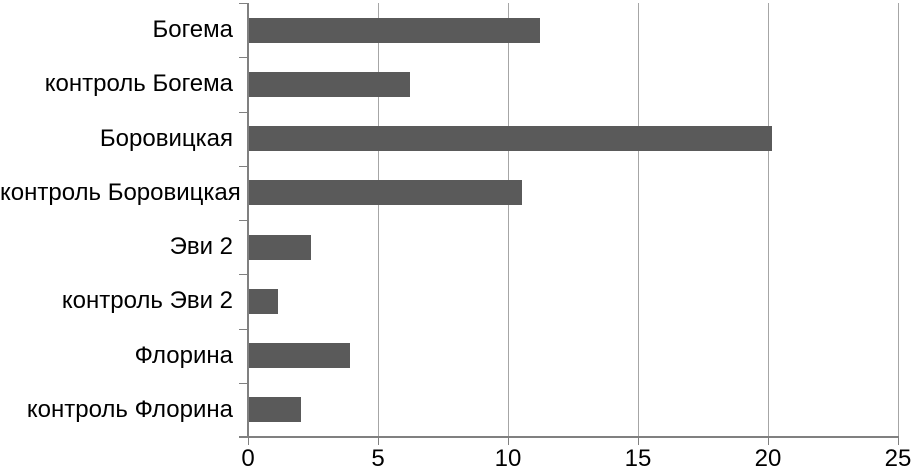 Image resolution: width=911 pixels, height=473 pixels. I want to click on category-label-2: Боровицкая, so click(166, 138).